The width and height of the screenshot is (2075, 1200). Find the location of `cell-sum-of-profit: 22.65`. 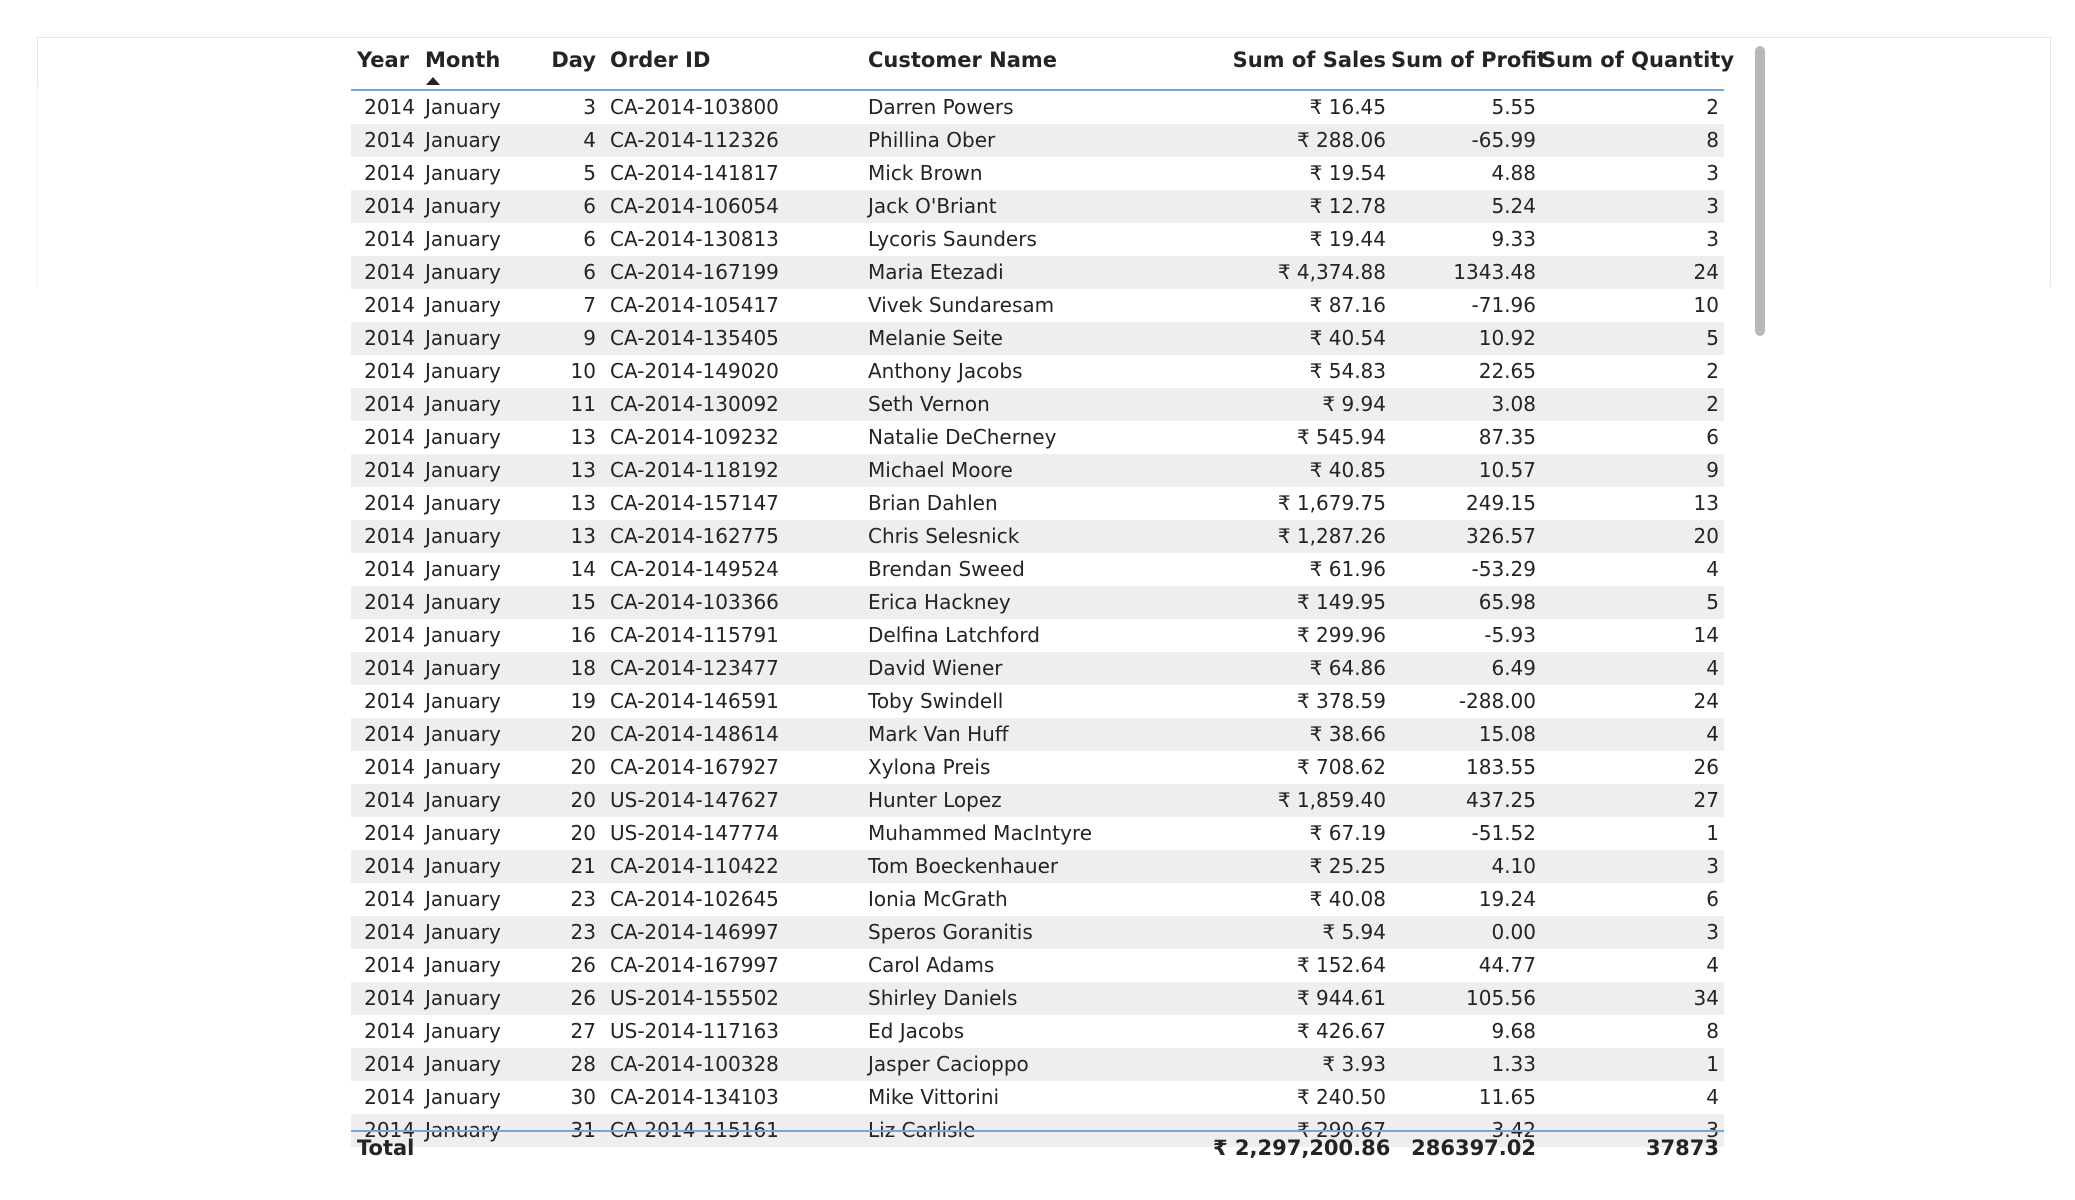

cell-sum-of-profit: 22.65 is located at coordinates (1507, 371).